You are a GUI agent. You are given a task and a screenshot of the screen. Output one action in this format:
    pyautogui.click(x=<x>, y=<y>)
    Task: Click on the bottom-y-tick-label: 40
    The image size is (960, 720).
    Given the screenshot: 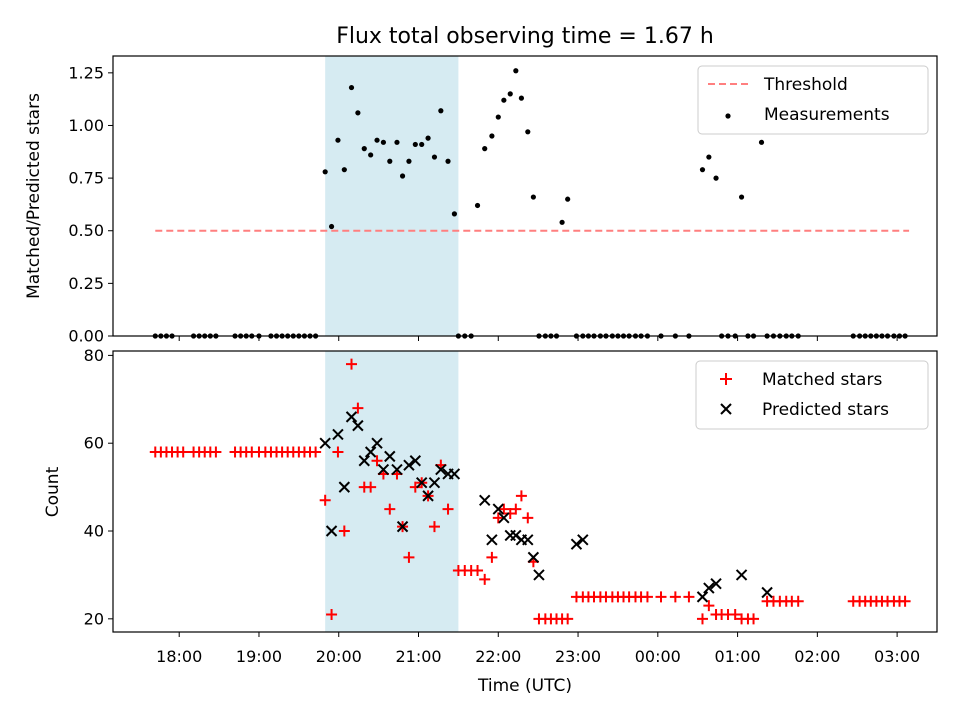 What is the action you would take?
    pyautogui.click(x=94, y=531)
    